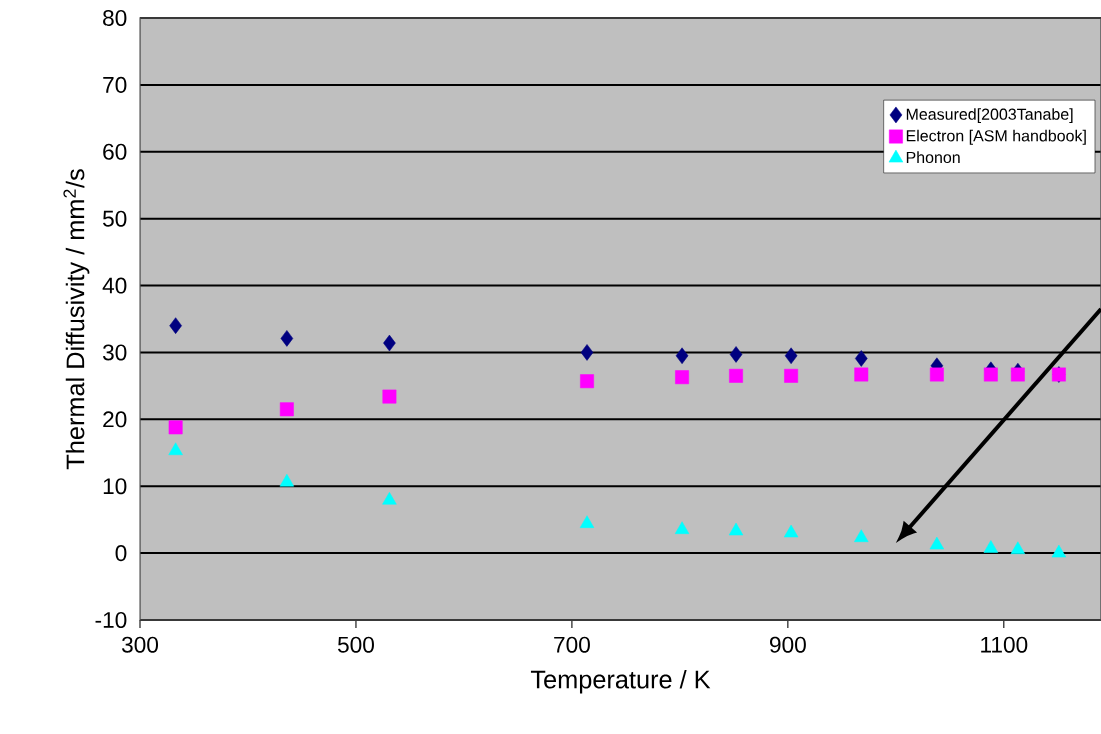 The height and width of the screenshot is (734, 1101). Describe the element at coordinates (115, 486) in the screenshot. I see `y-tick-label: 10` at that location.